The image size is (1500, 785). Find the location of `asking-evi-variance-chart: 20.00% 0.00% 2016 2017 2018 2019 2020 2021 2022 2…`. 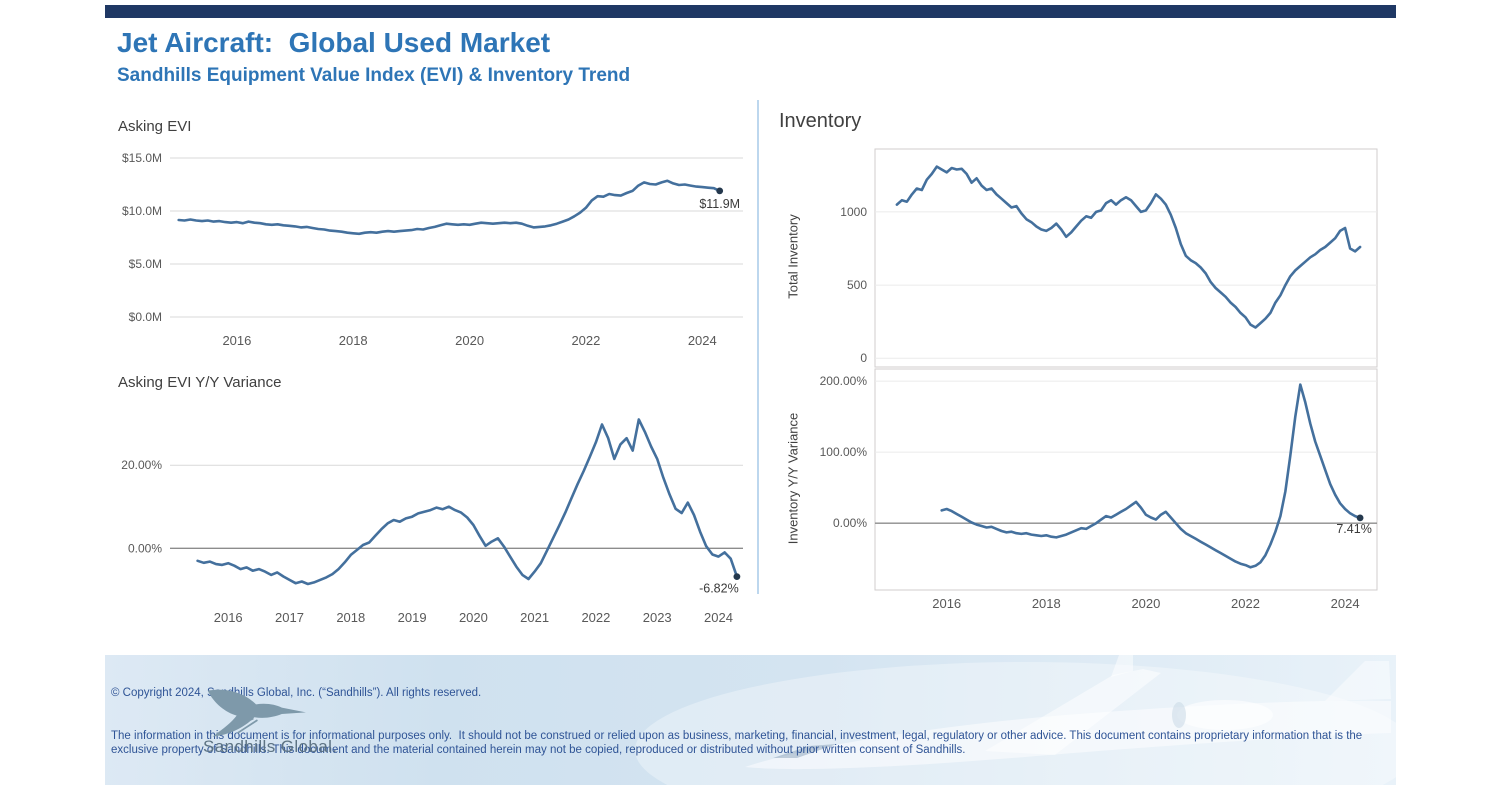

asking-evi-variance-chart: 20.00% 0.00% 2016 2017 2018 2019 2020 2021 2022 2… is located at coordinates (430, 518).